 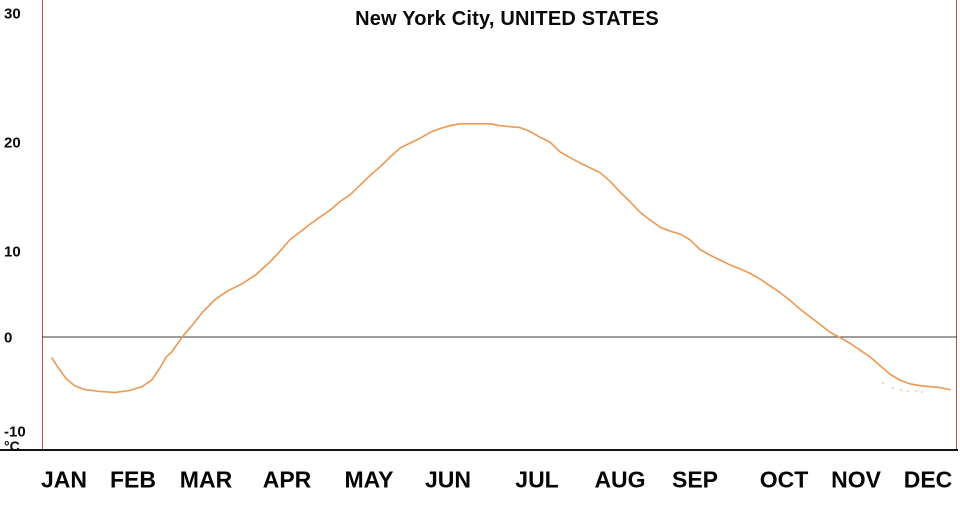 What do you see at coordinates (784, 479) in the screenshot?
I see `x-axis-month-label: OCT` at bounding box center [784, 479].